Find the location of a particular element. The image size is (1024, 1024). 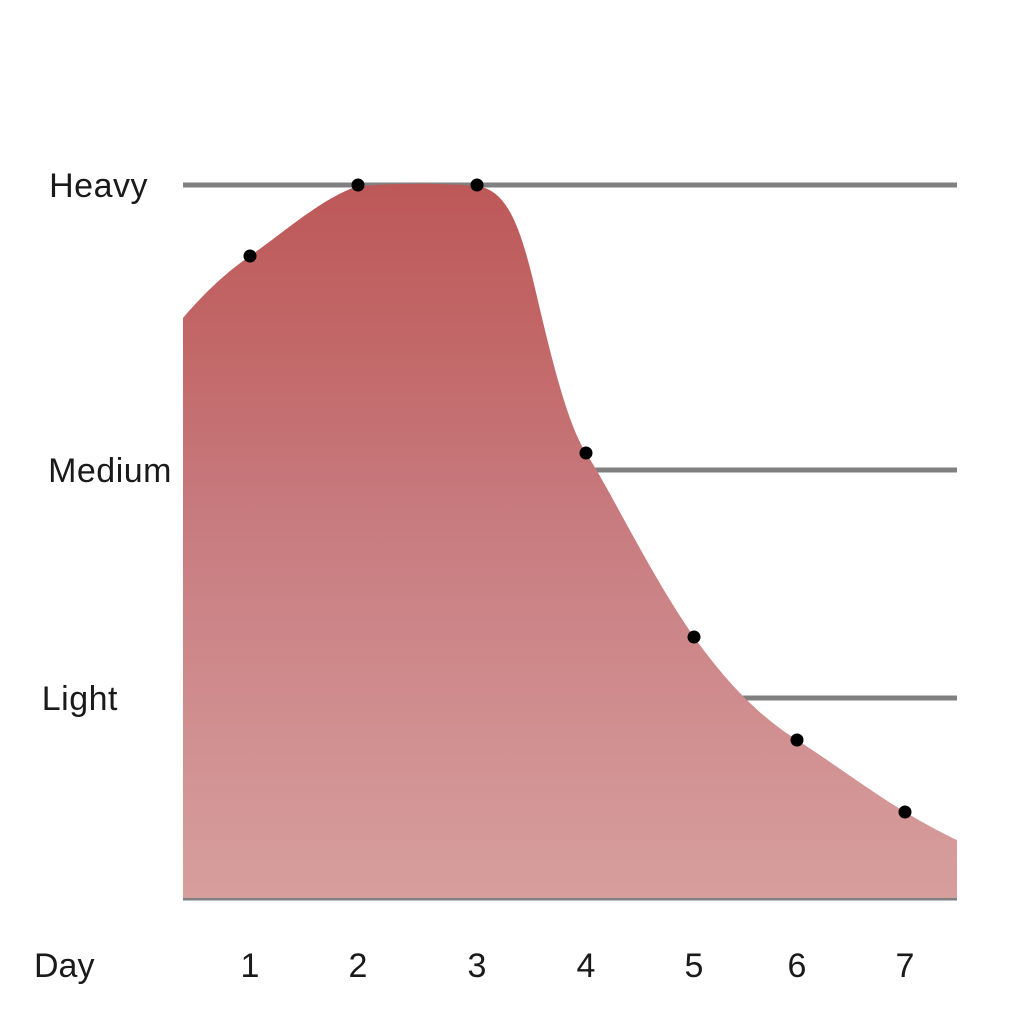

y-tick-label-heavy: Heavy is located at coordinates (98, 186).